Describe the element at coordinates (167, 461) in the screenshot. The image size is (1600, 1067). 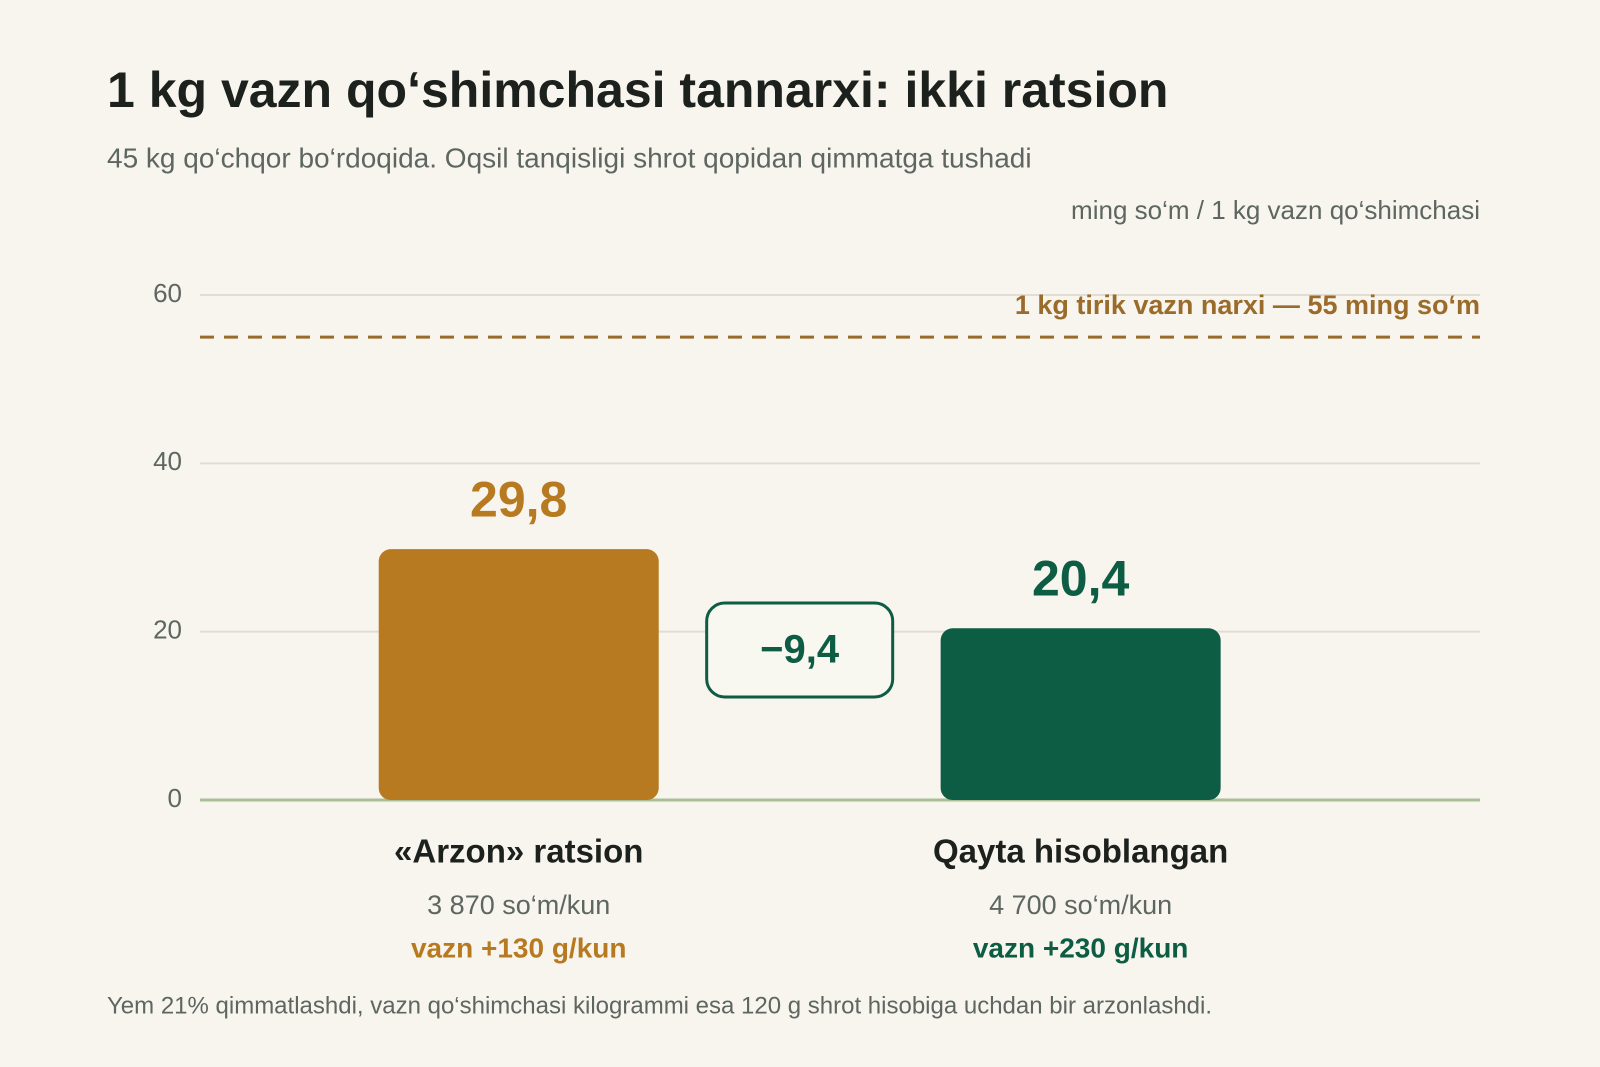
I see `y-tick-label: 40` at that location.